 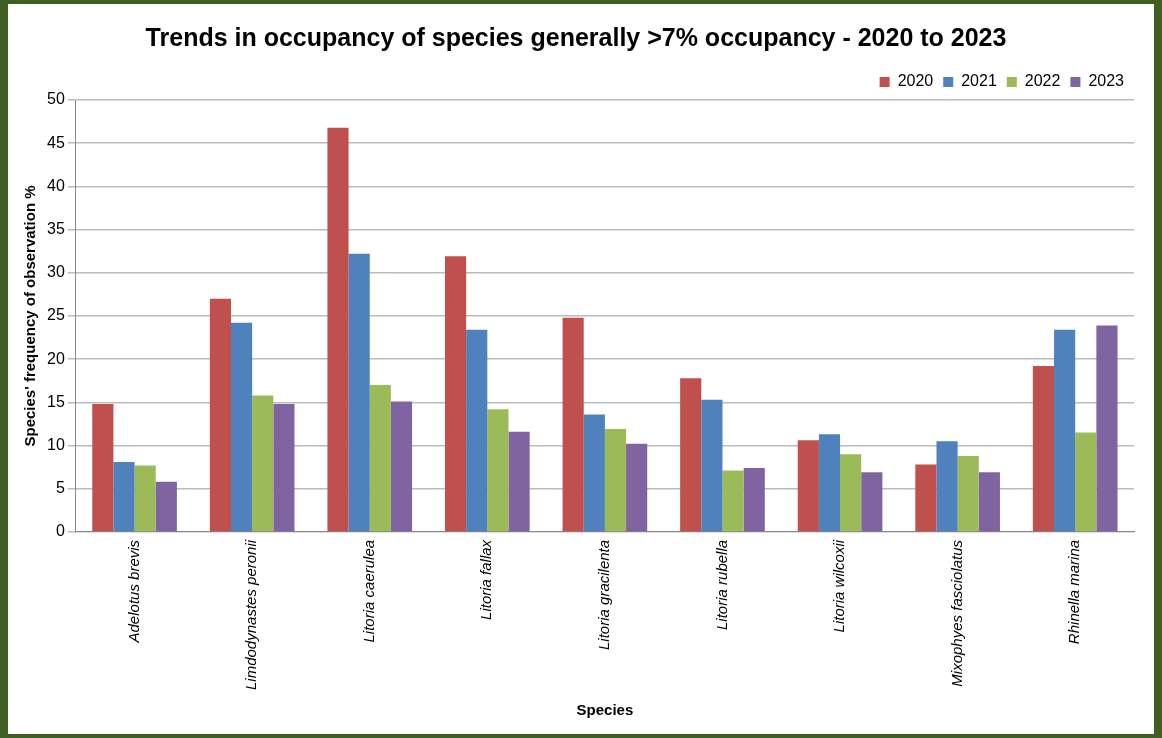 I want to click on x-tick-label: Mixophyes fasciolatus, so click(x=956, y=613).